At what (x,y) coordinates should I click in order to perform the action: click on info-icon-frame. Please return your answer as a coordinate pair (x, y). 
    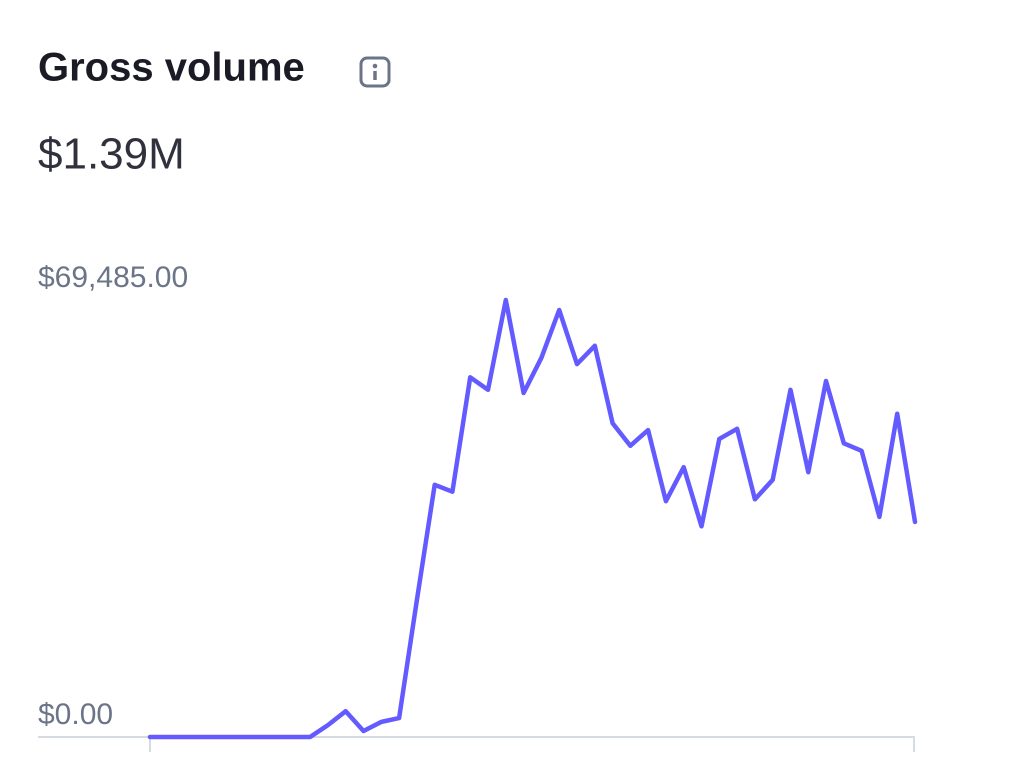
    Looking at the image, I should click on (375, 72).